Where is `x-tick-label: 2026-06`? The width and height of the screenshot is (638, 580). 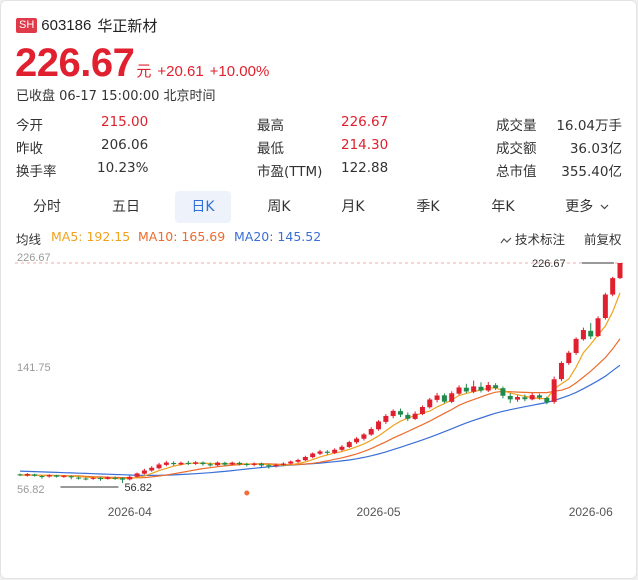 x-tick-label: 2026-06 is located at coordinates (591, 512).